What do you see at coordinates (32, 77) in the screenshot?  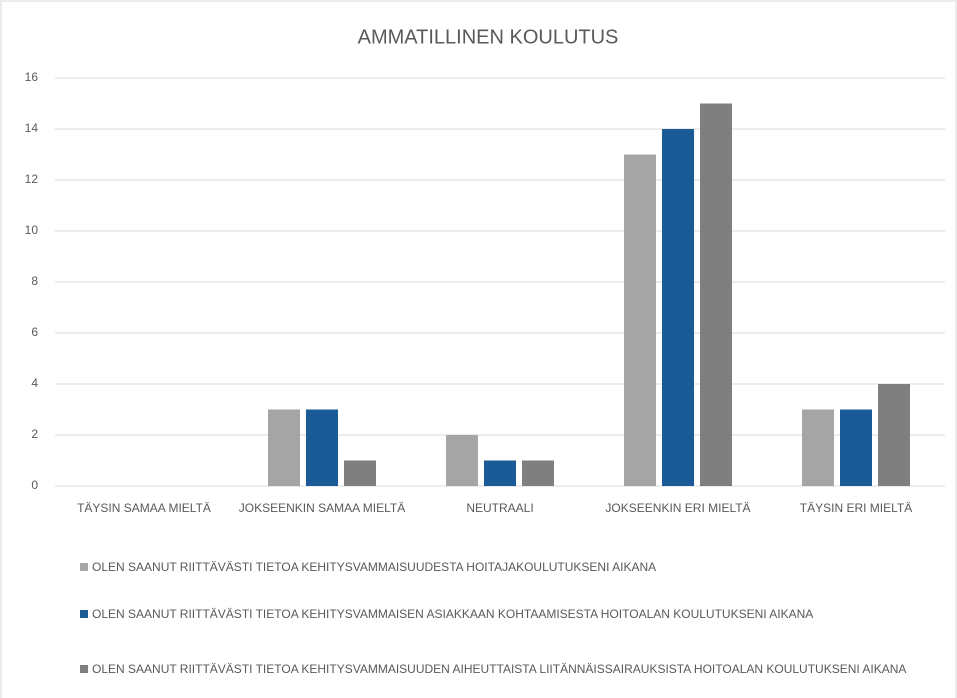 I see `y-tick-label: 16` at bounding box center [32, 77].